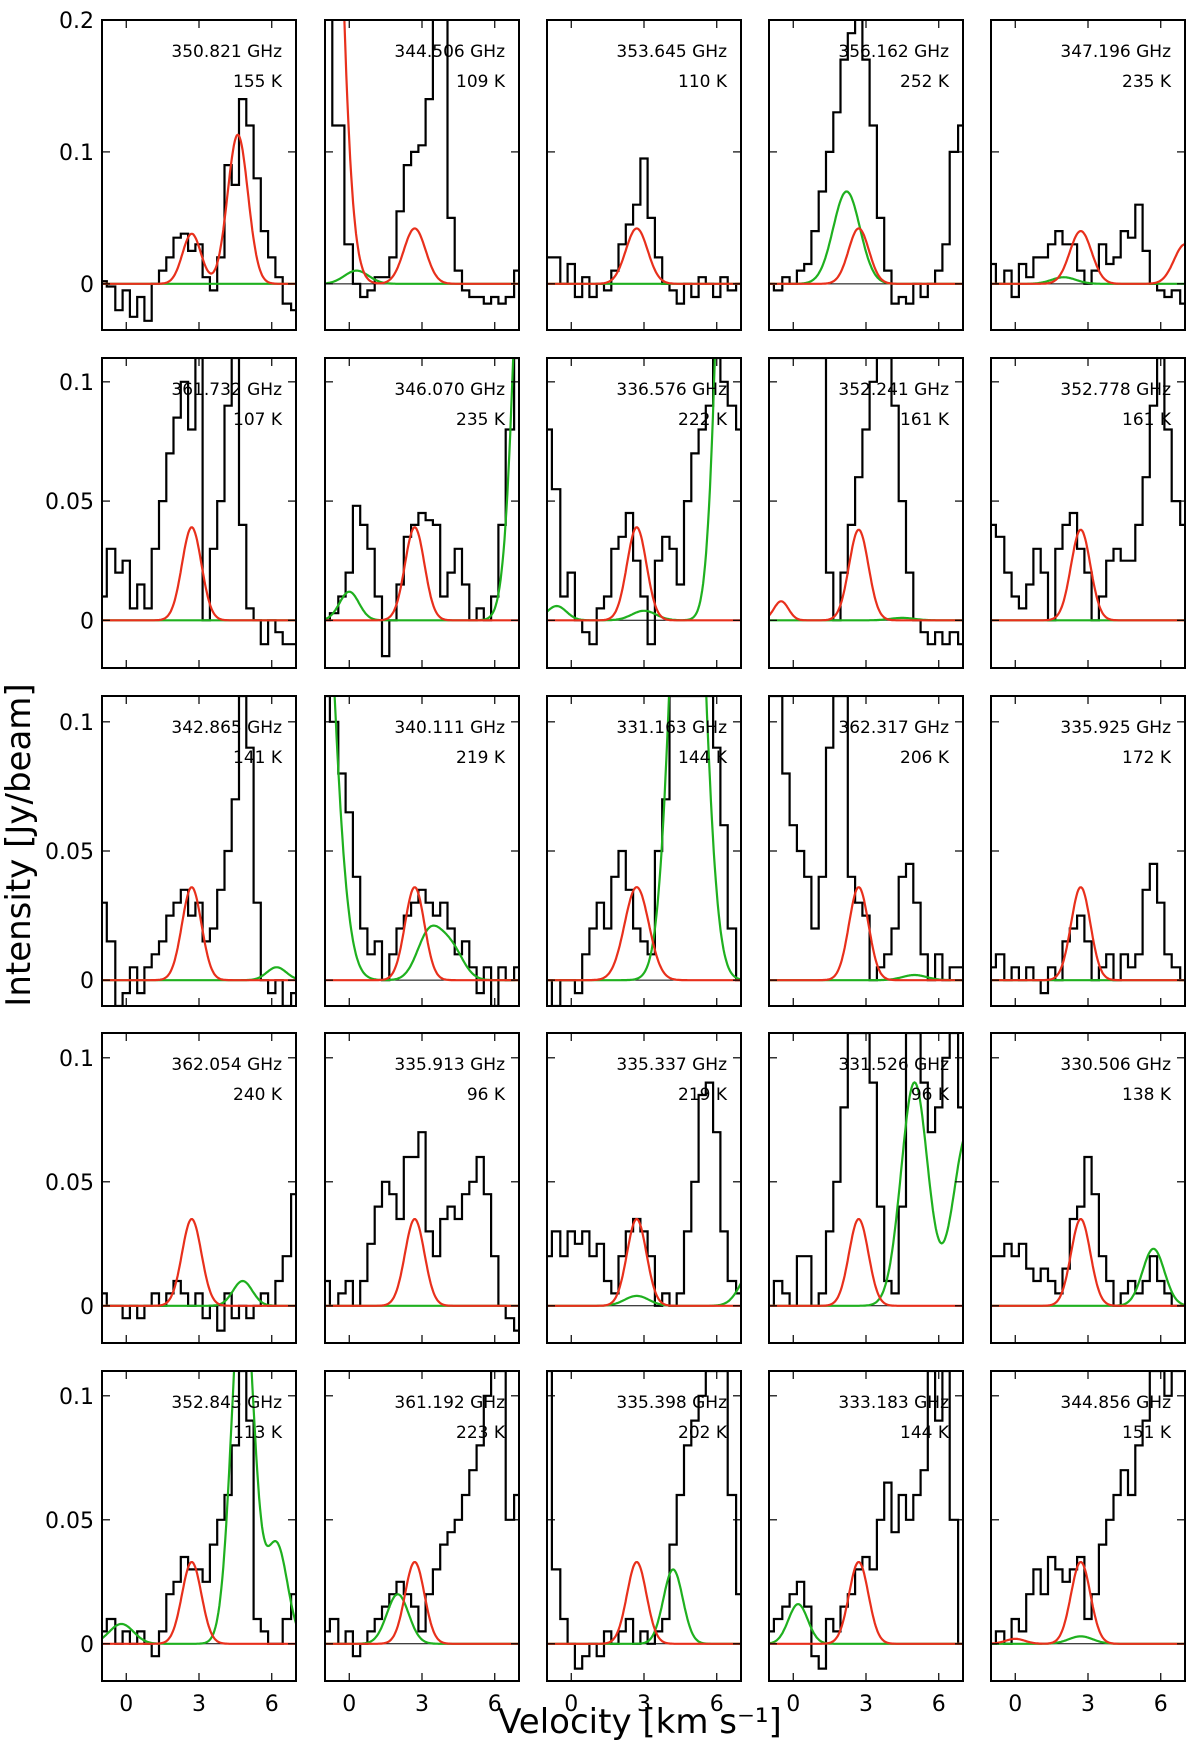 Image resolution: width=1200 pixels, height=1748 pixels. I want to click on spectrum-panel: 340.111 GHz 219 K, so click(422, 851).